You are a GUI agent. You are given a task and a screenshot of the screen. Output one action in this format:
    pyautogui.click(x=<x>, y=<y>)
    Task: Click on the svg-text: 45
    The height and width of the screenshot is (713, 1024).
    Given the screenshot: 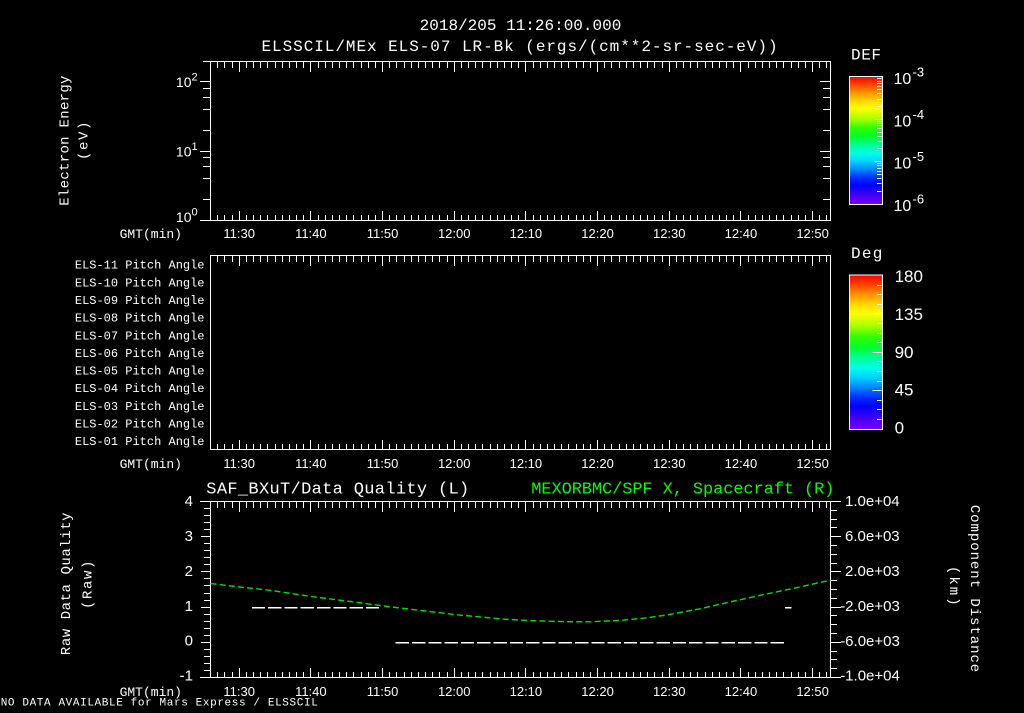 What is the action you would take?
    pyautogui.click(x=904, y=390)
    